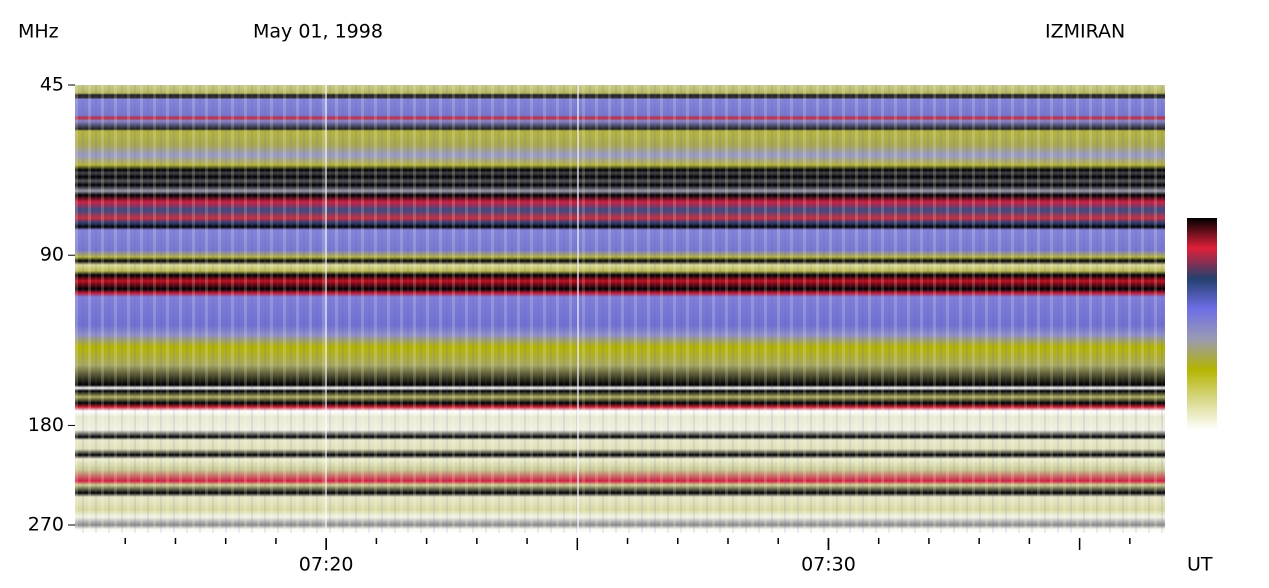 This screenshot has height=588, width=1269. I want to click on x-tick-label: 07:30, so click(828, 565).